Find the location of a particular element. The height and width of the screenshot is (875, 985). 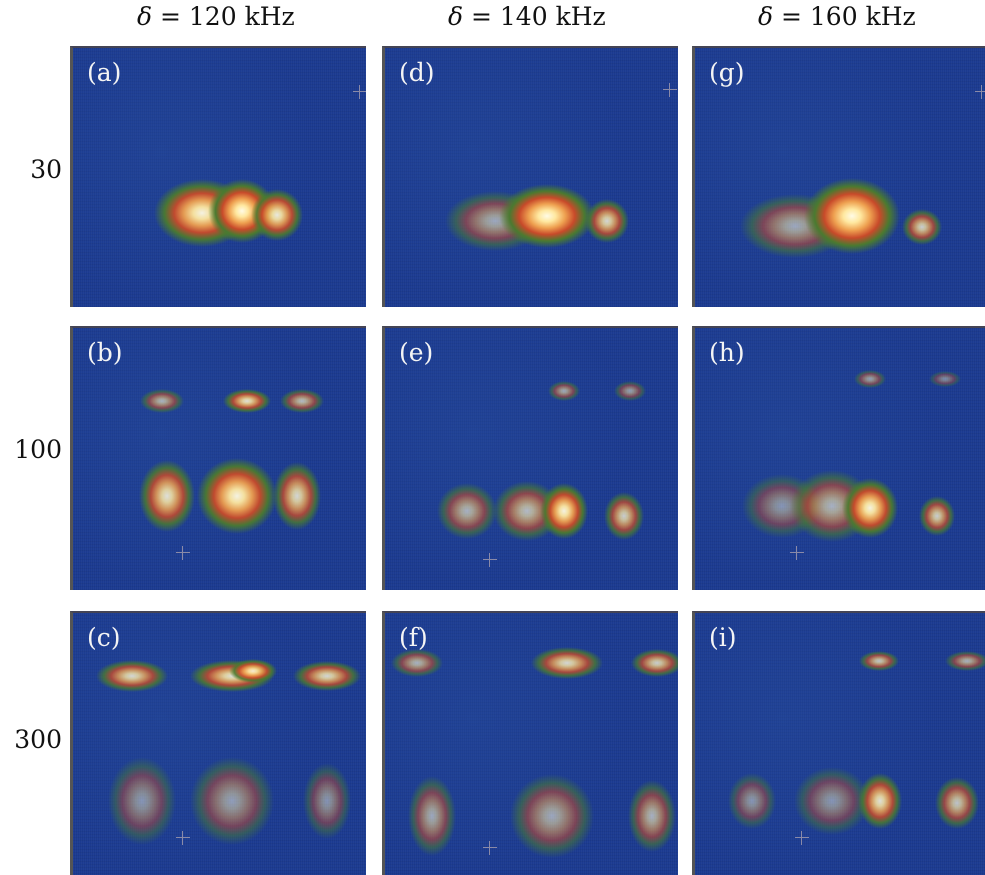

column-header-3: δ = 160 kHz is located at coordinates (837, 16).